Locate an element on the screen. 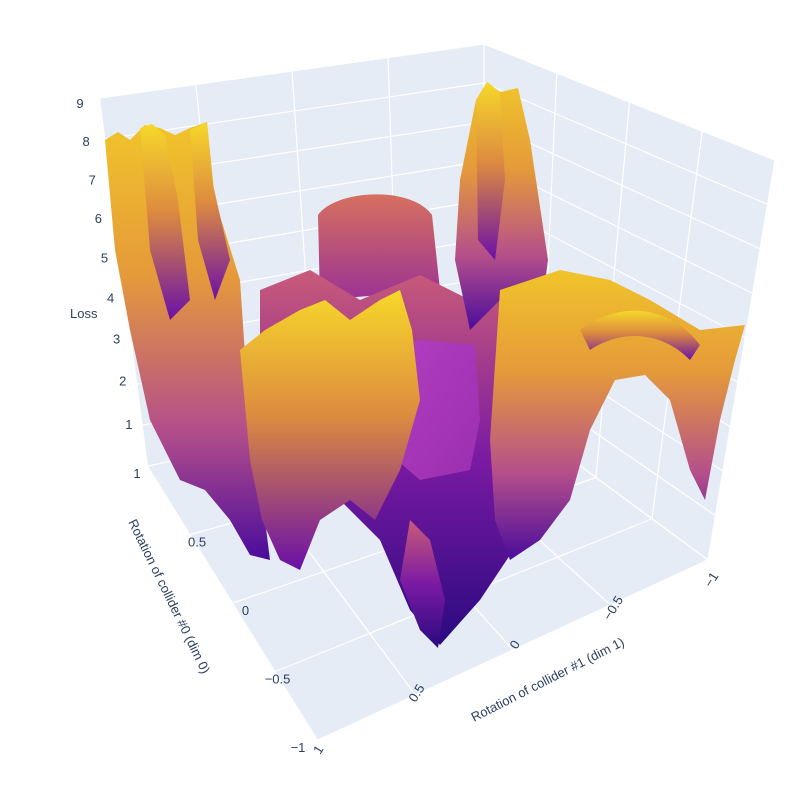  y-tick-label: −1 is located at coordinates (298, 747).